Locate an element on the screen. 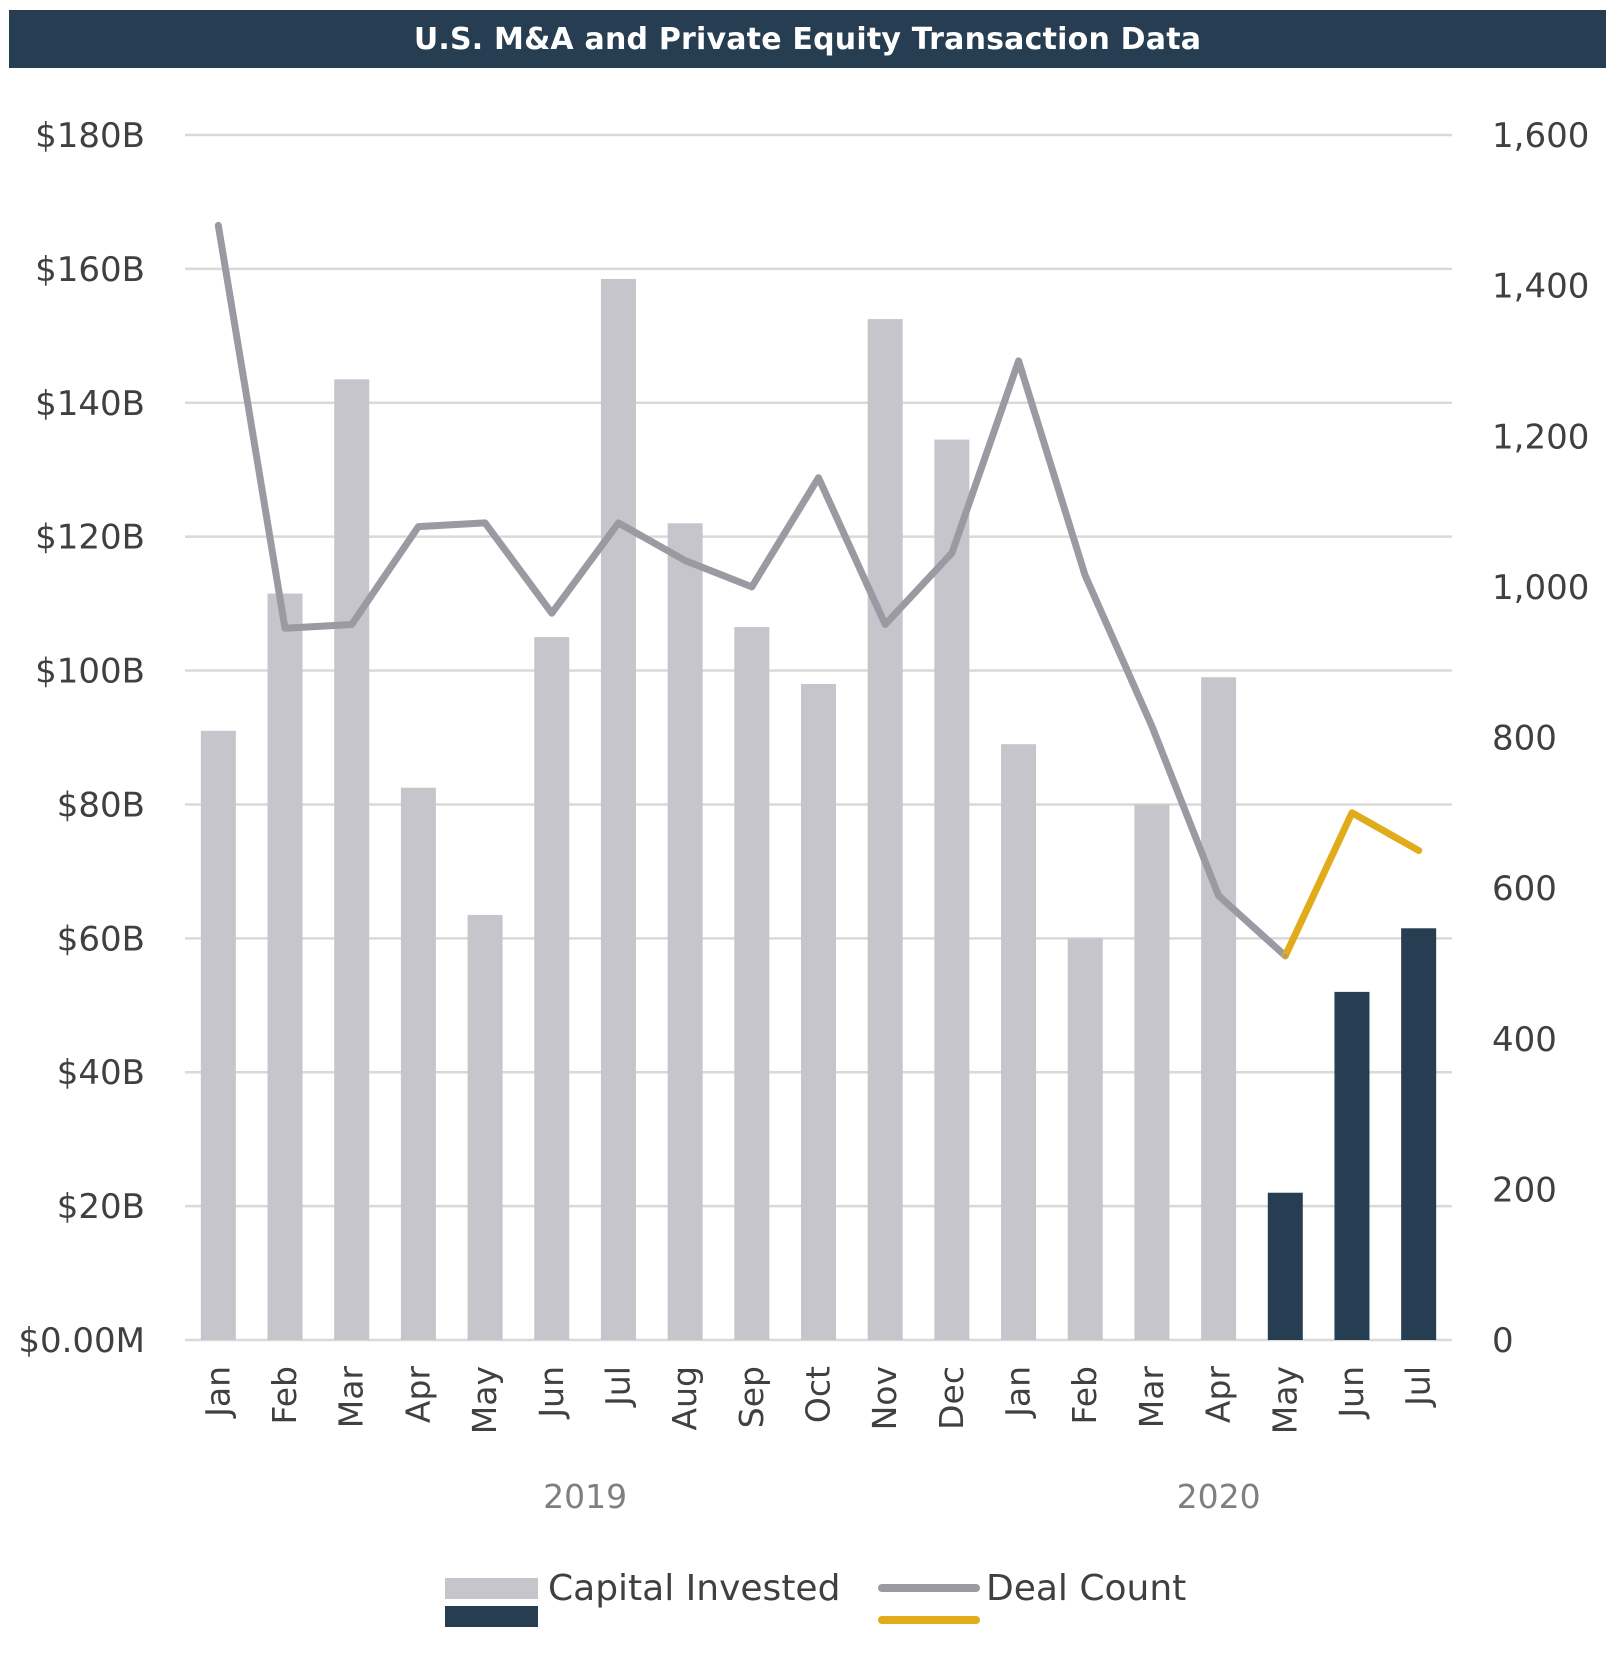 The height and width of the screenshot is (1662, 1615). x-tick-label: Nov is located at coordinates (884, 1398).